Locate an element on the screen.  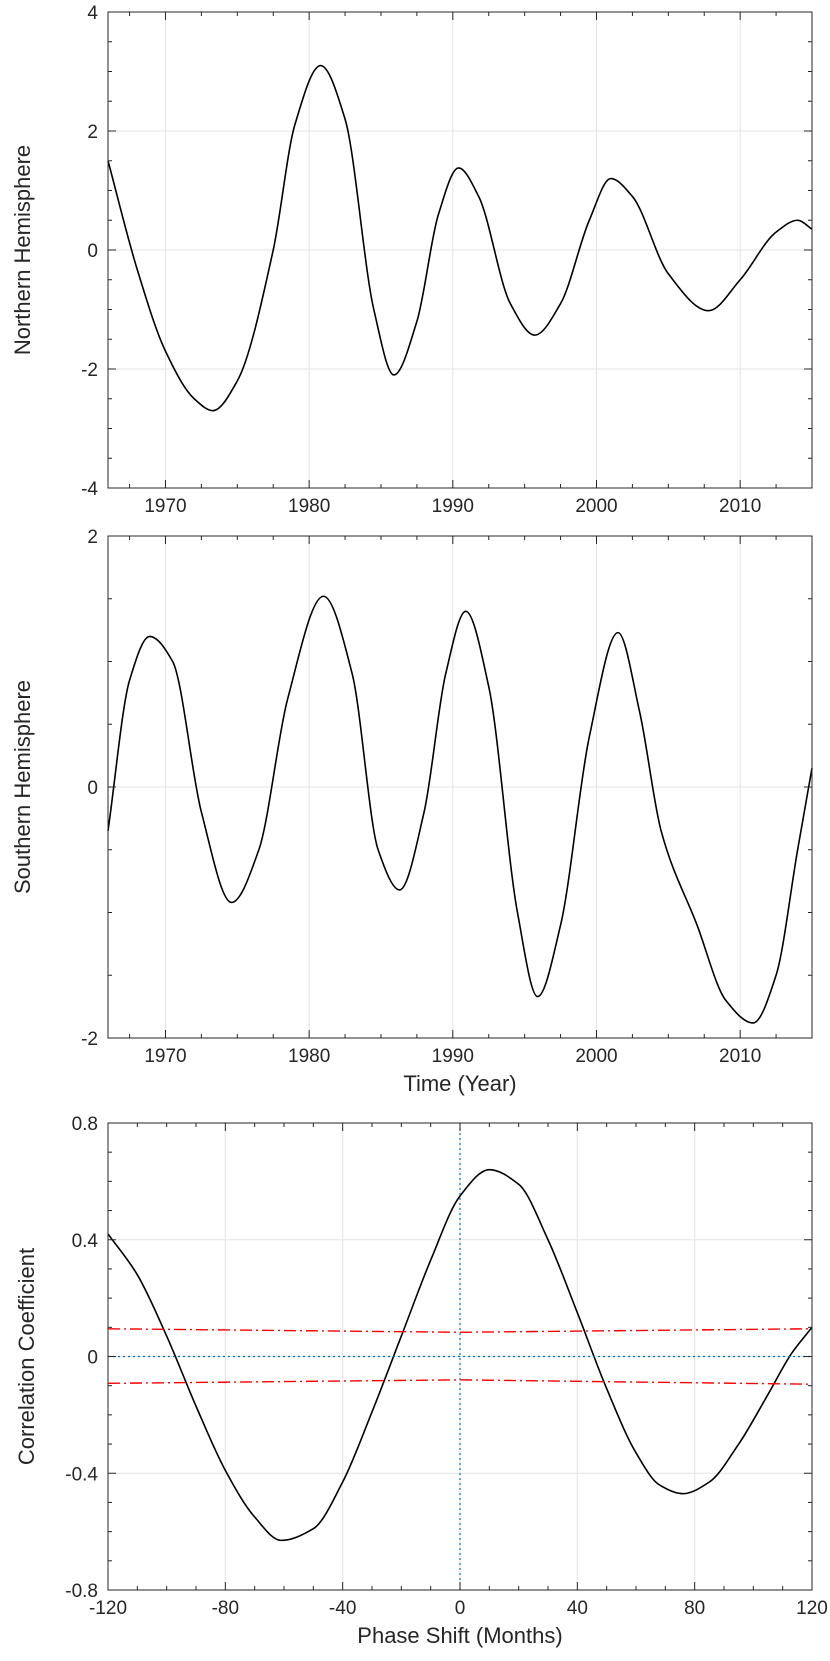
x-tick-label: 80 is located at coordinates (694, 1608).